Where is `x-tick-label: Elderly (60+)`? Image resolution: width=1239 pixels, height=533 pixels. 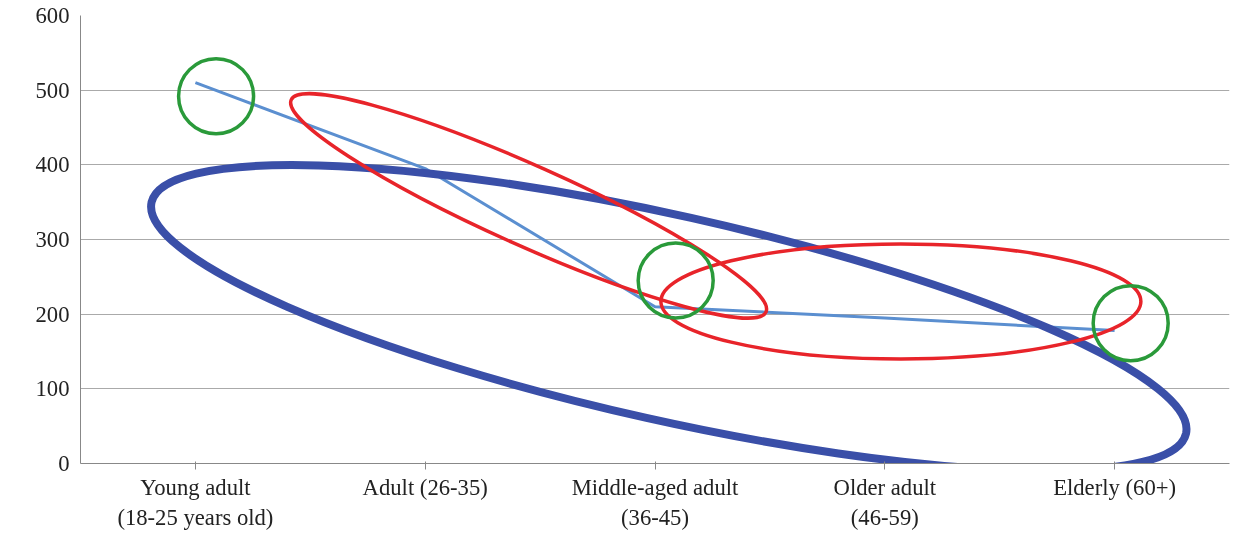 x-tick-label: Elderly (60+) is located at coordinates (1115, 487).